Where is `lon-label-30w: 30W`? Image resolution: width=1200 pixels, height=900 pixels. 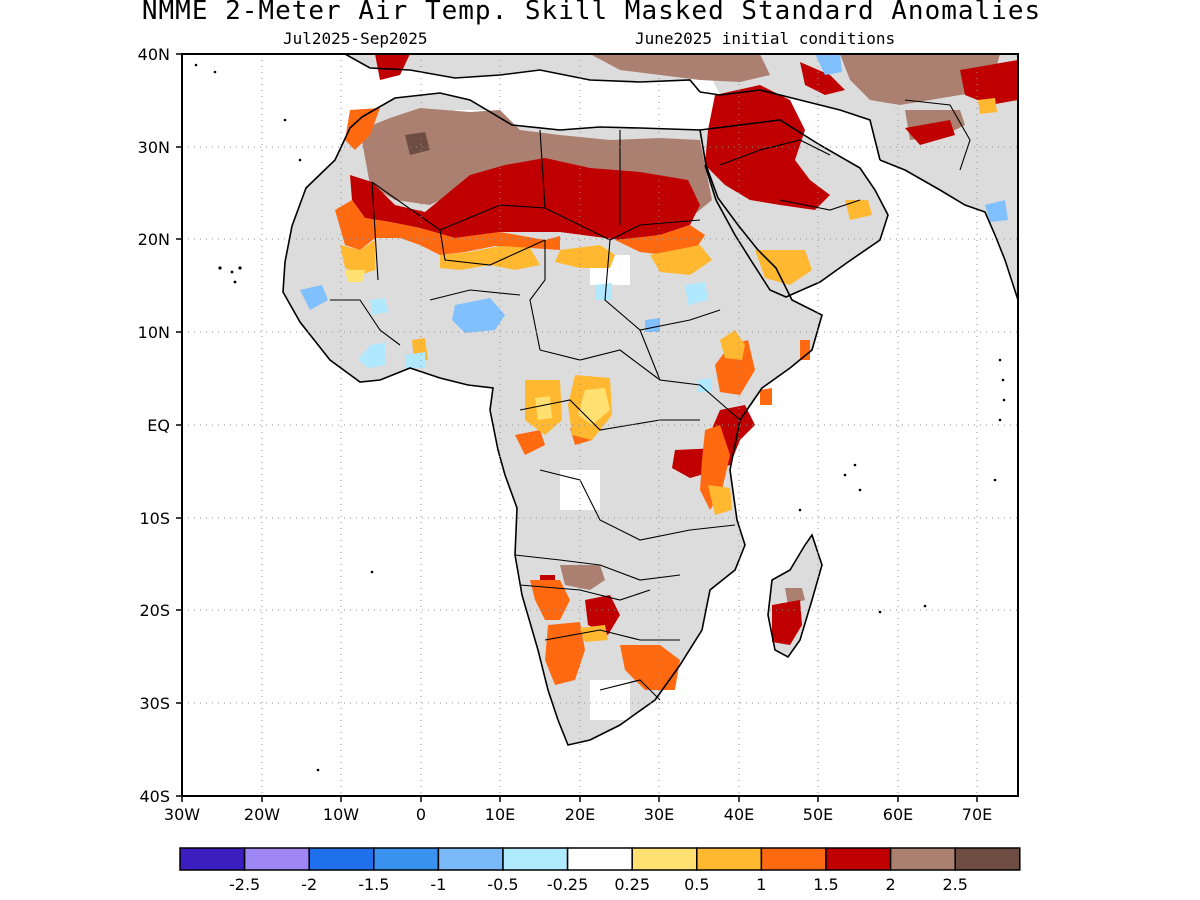 lon-label-30w: 30W is located at coordinates (182, 814).